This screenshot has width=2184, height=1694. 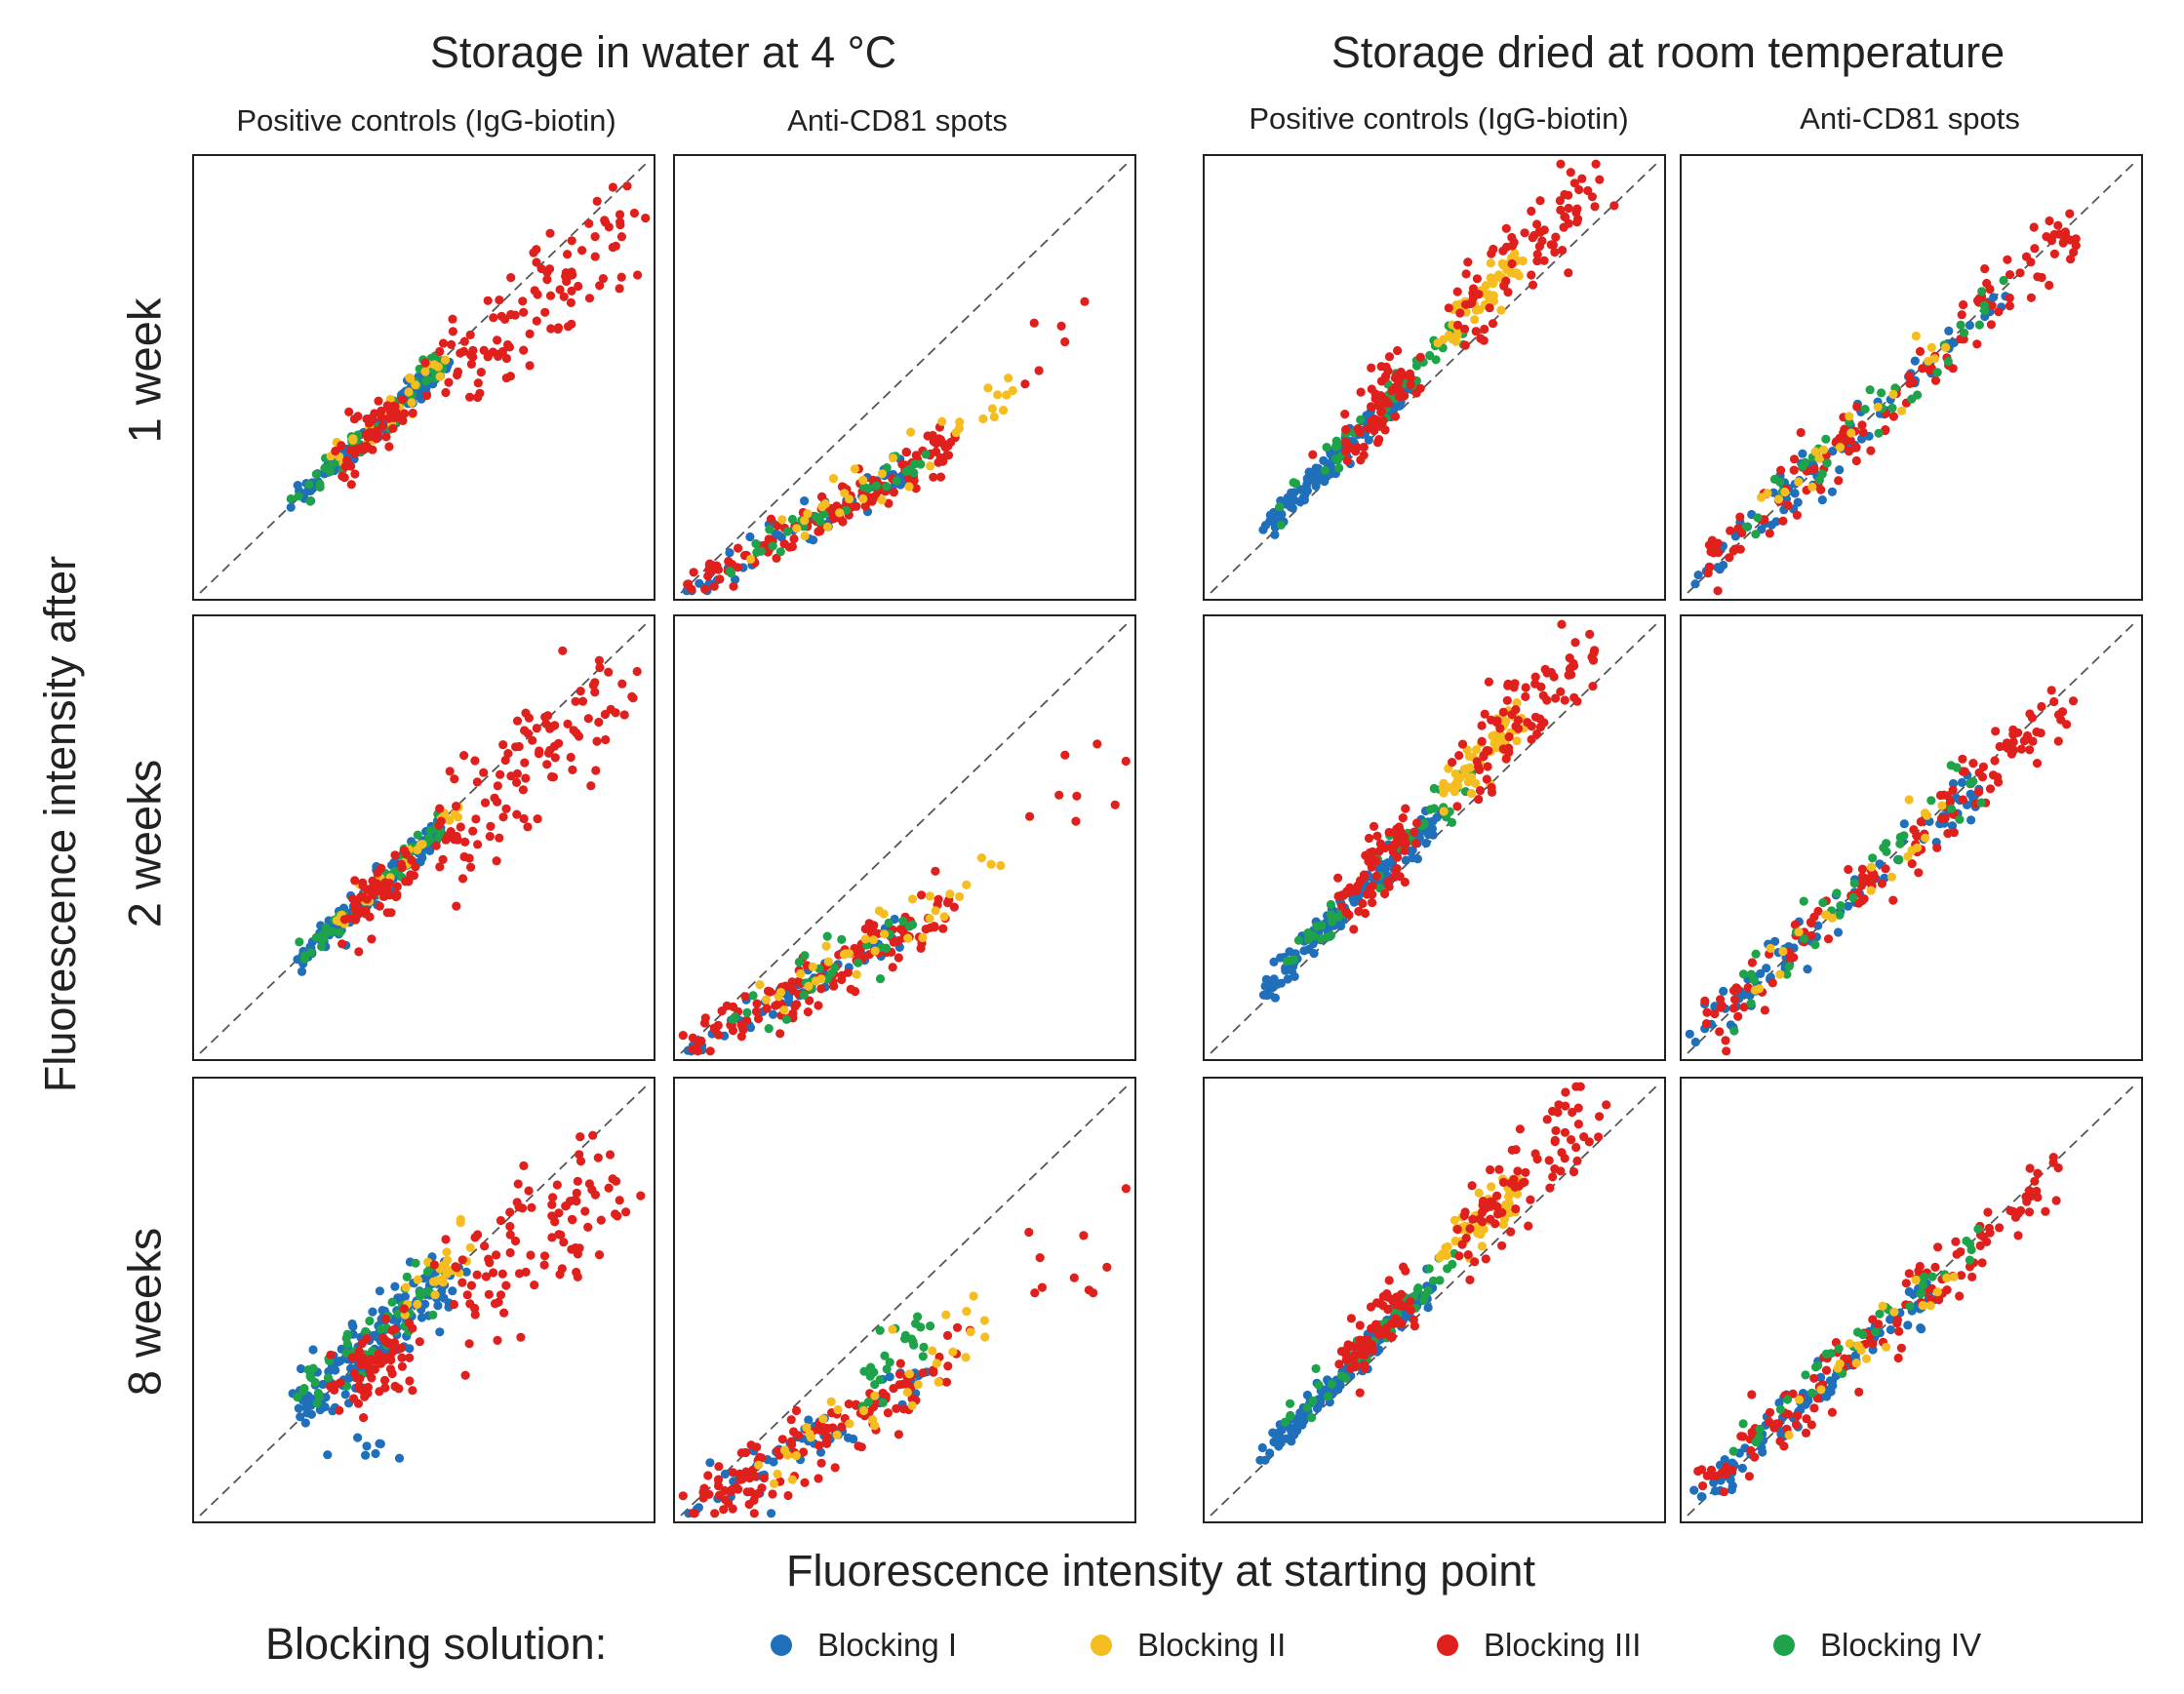 What do you see at coordinates (60, 824) in the screenshot?
I see `y-axis-label: Fluorescence intensity after` at bounding box center [60, 824].